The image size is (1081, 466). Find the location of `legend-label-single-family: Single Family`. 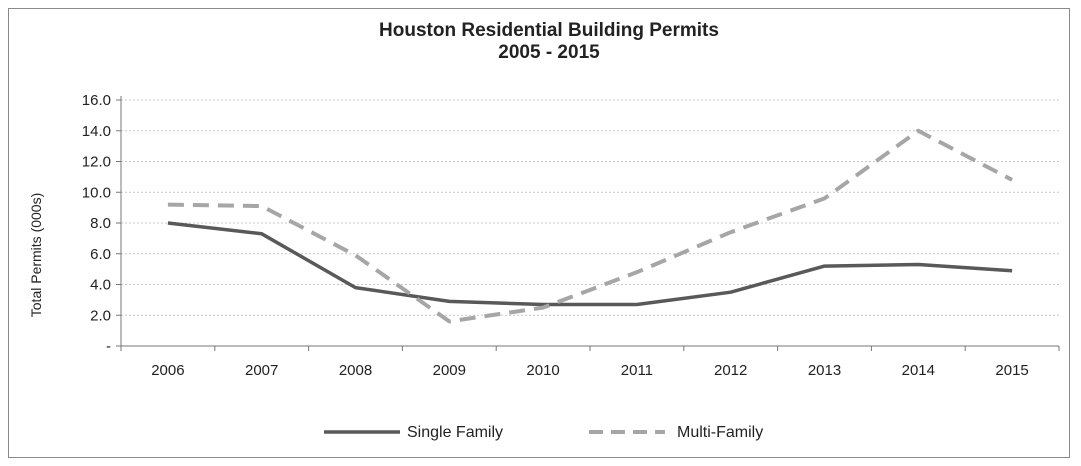

legend-label-single-family: Single Family is located at coordinates (455, 432).